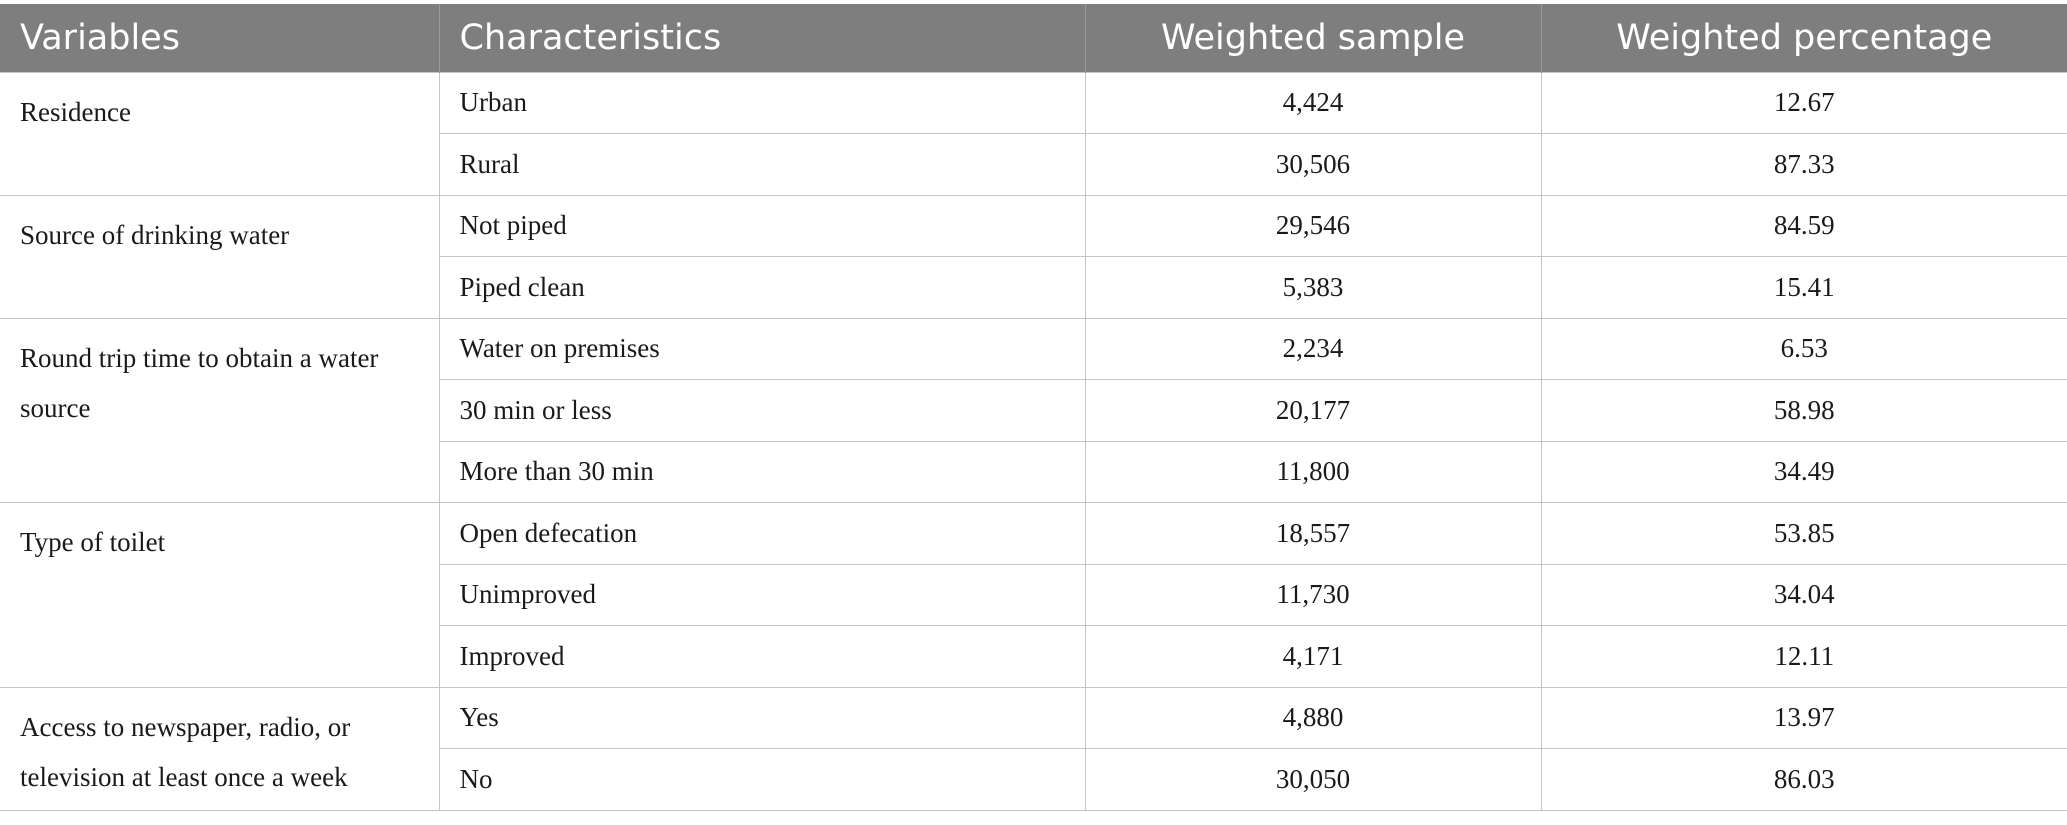 This screenshot has width=2067, height=825. I want to click on header-variables: Variables, so click(220, 38).